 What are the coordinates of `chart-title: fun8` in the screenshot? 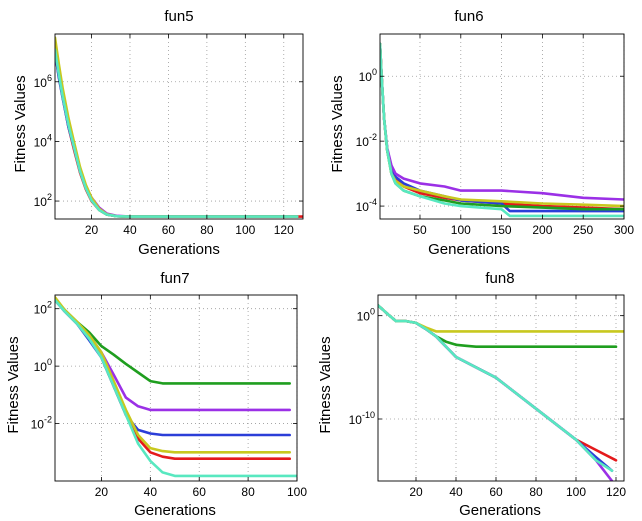 It's located at (499, 278).